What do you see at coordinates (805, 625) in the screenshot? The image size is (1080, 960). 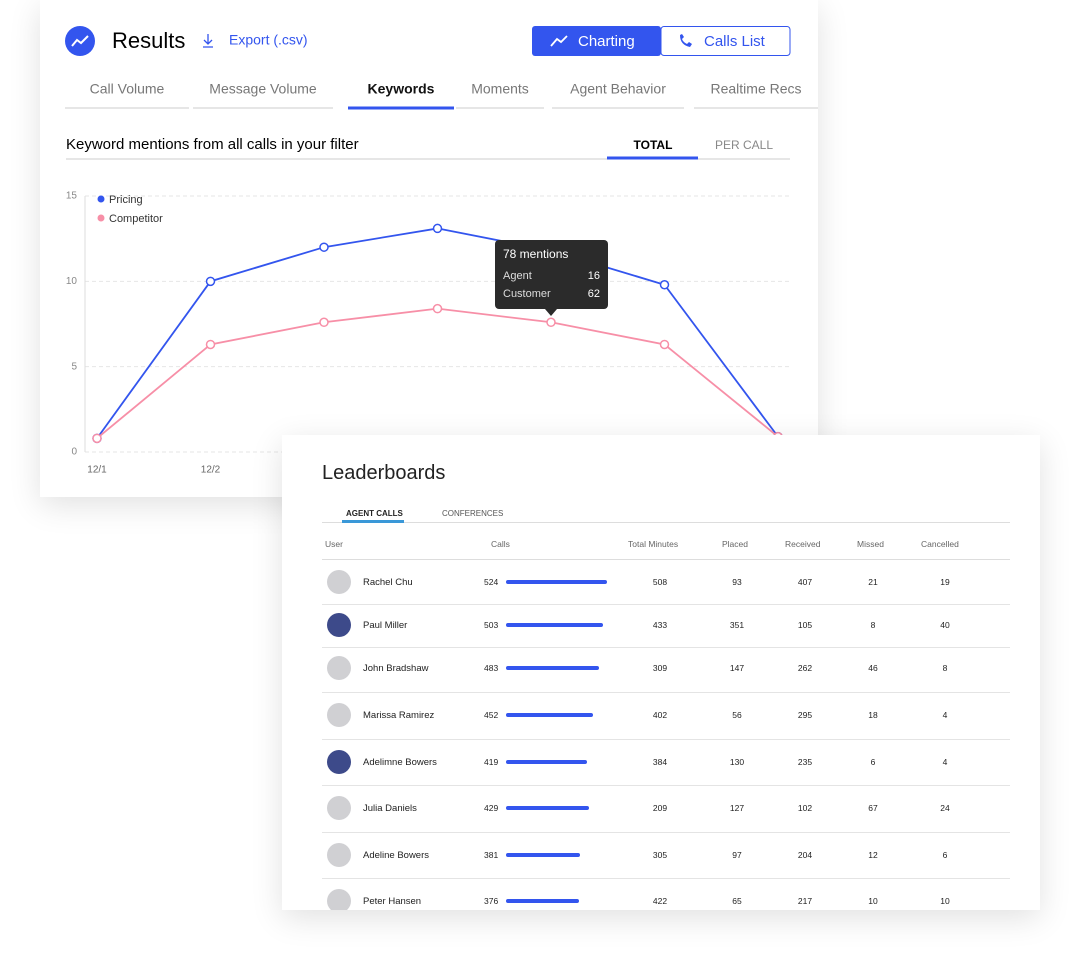 I see `cell-value: 105` at bounding box center [805, 625].